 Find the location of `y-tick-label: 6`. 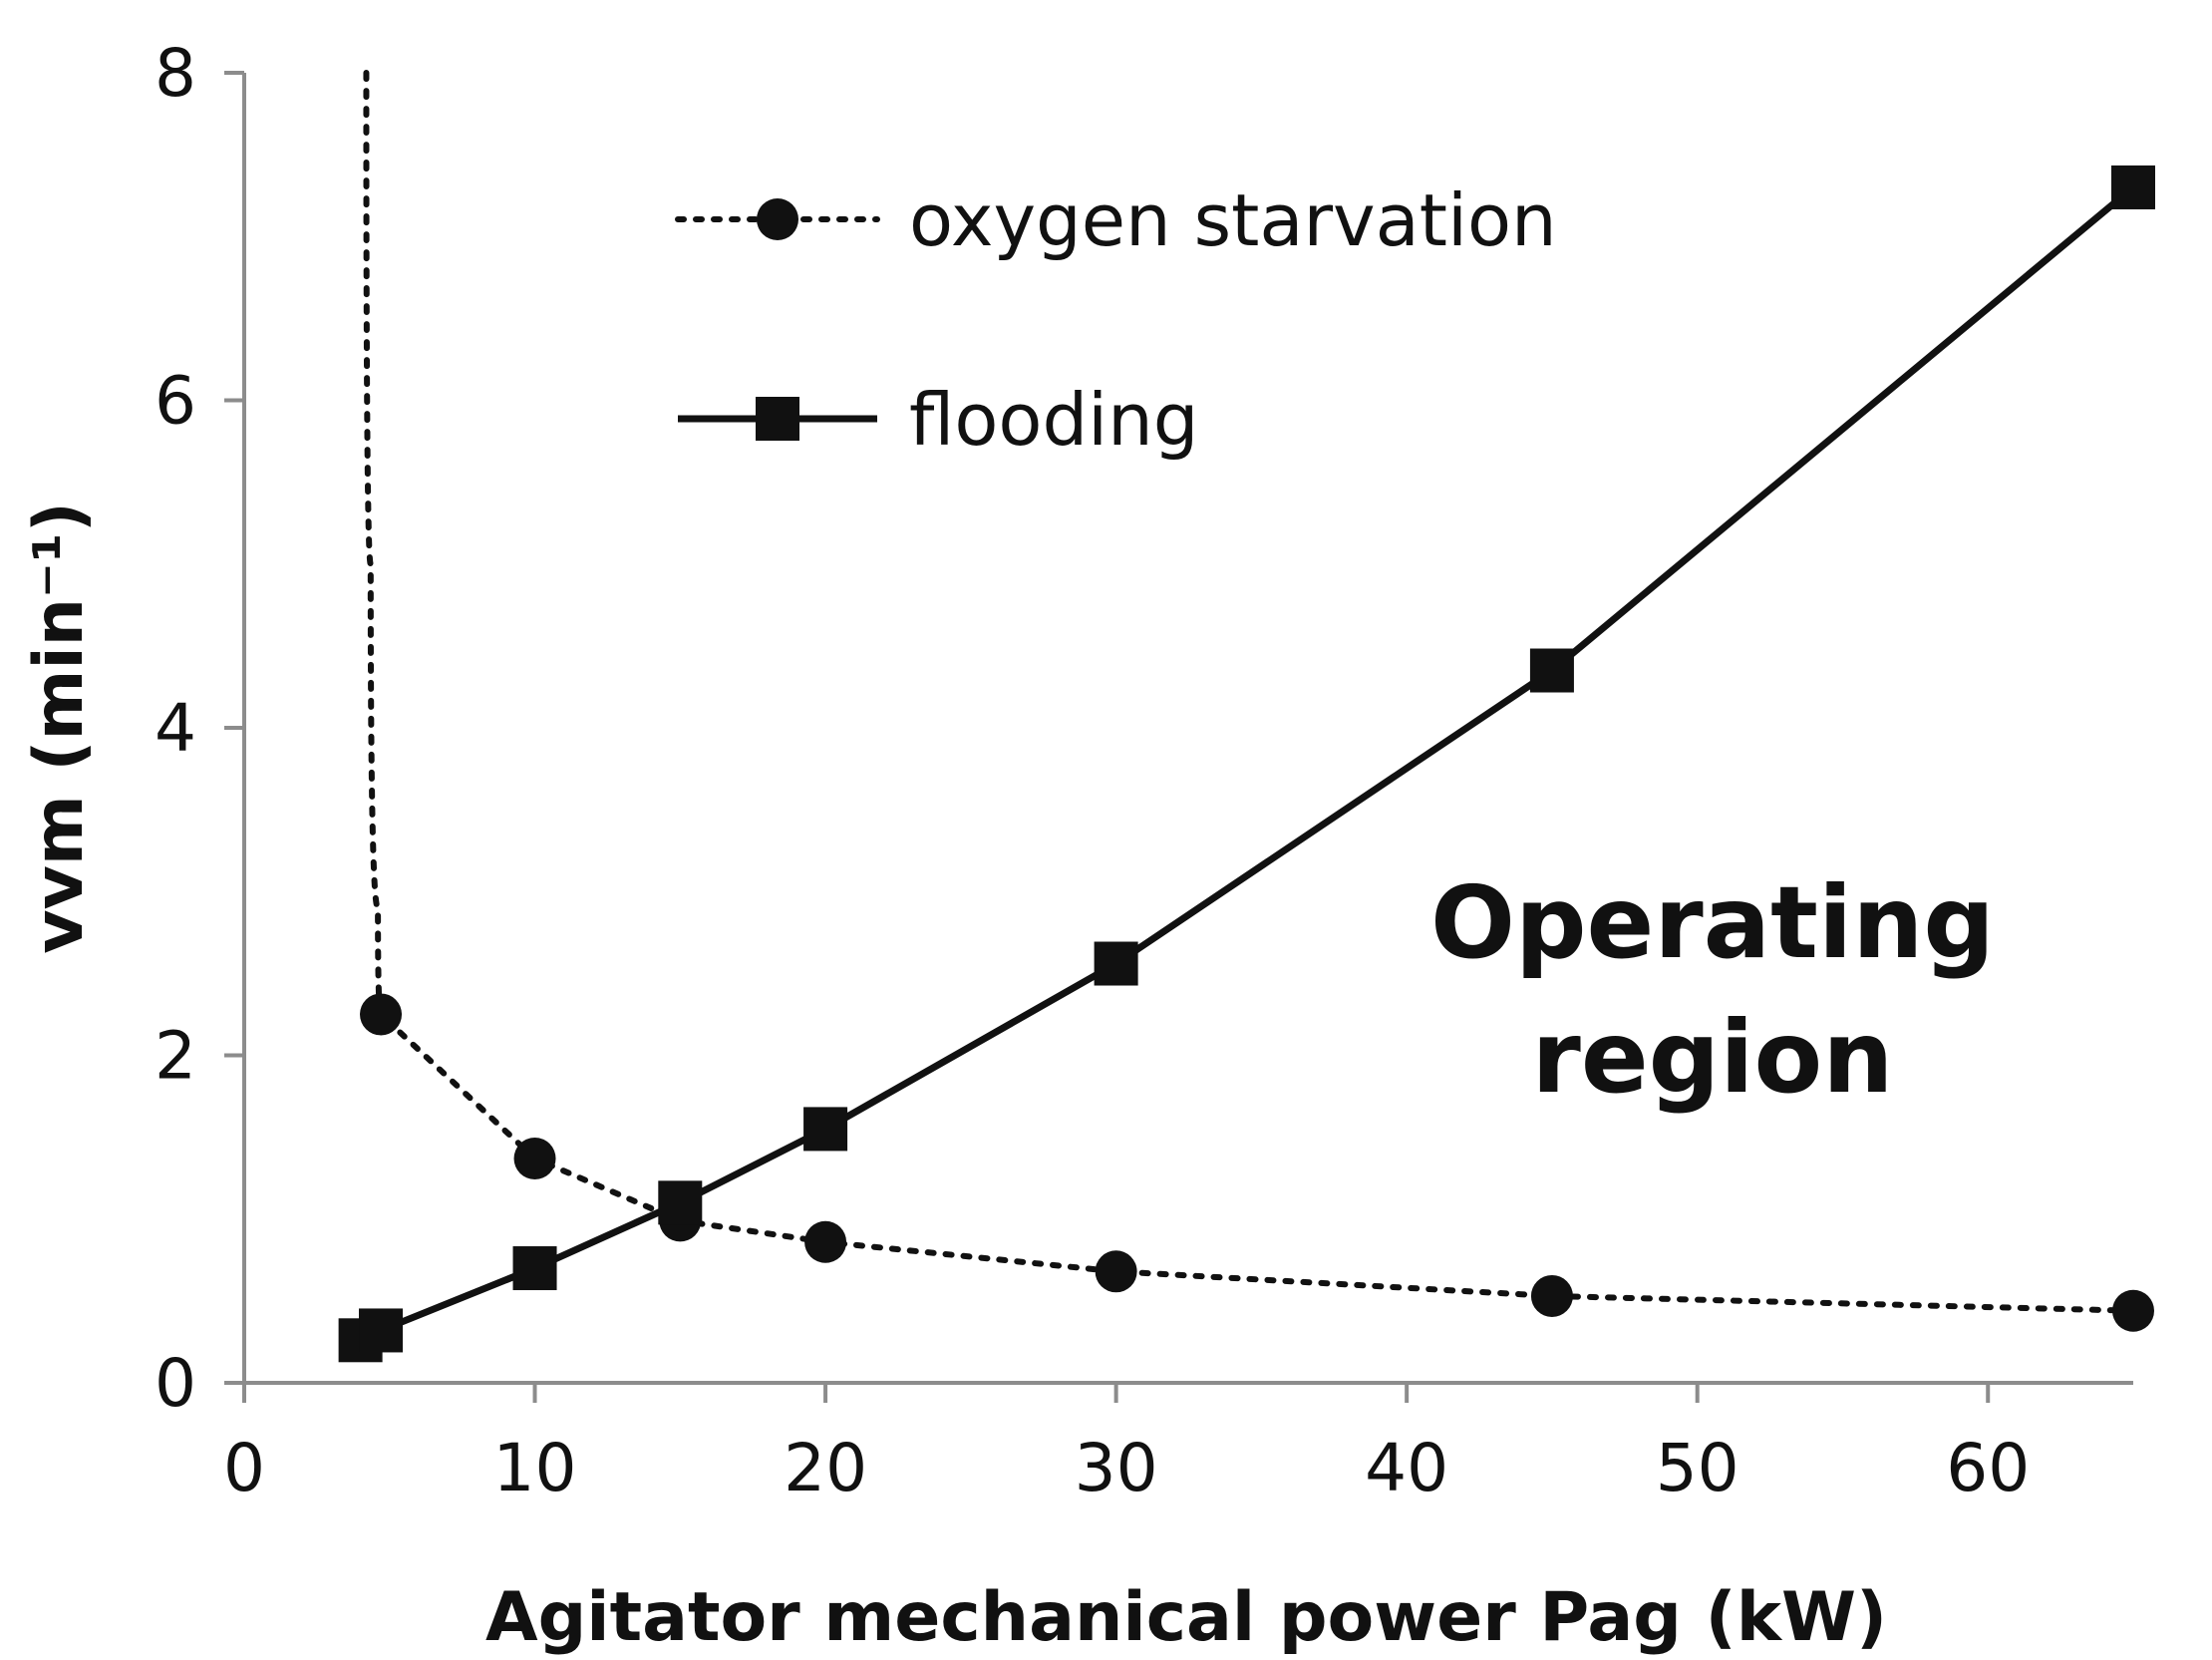

y-tick-label: 6 is located at coordinates (176, 401).